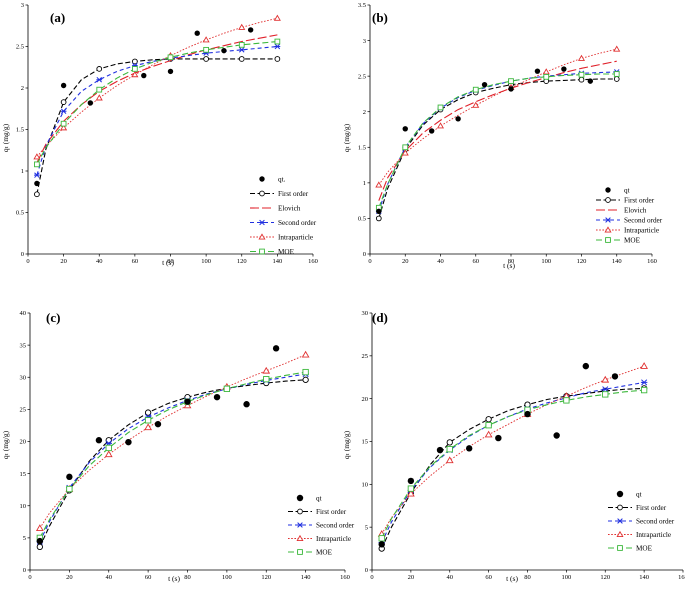 The image size is (685, 590). I want to click on panel-a-series-second-order-marker, so click(241, 50).